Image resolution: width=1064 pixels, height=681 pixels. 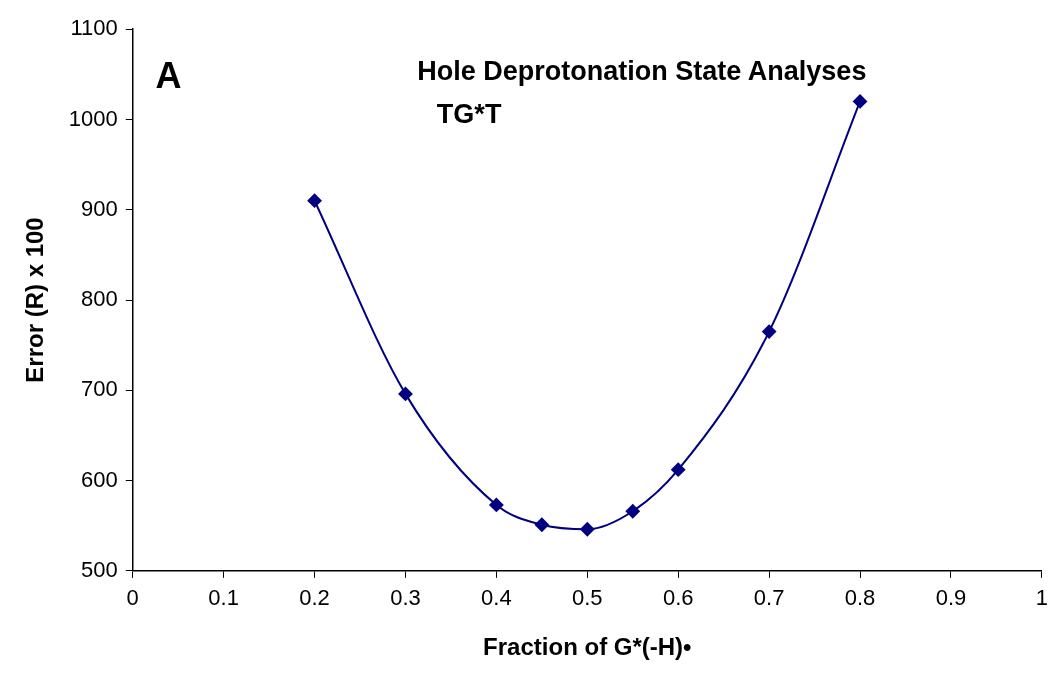 I want to click on x-tick-label: 0.7, so click(x=769, y=598).